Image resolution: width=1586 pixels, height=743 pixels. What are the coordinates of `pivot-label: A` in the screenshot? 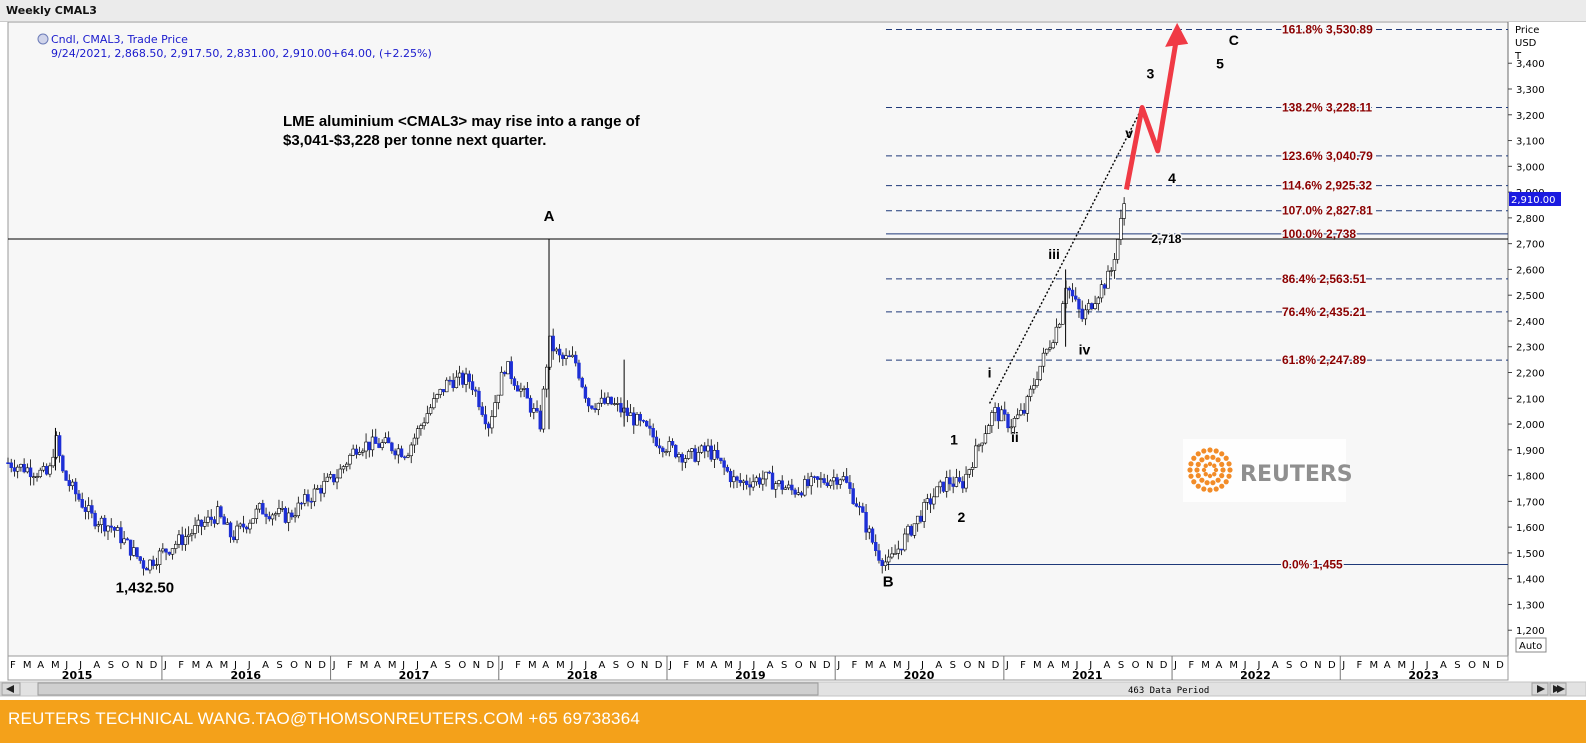 It's located at (549, 216).